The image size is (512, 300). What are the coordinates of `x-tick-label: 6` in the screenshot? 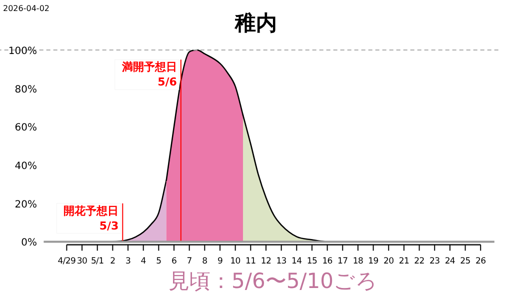 It's located at (174, 261).